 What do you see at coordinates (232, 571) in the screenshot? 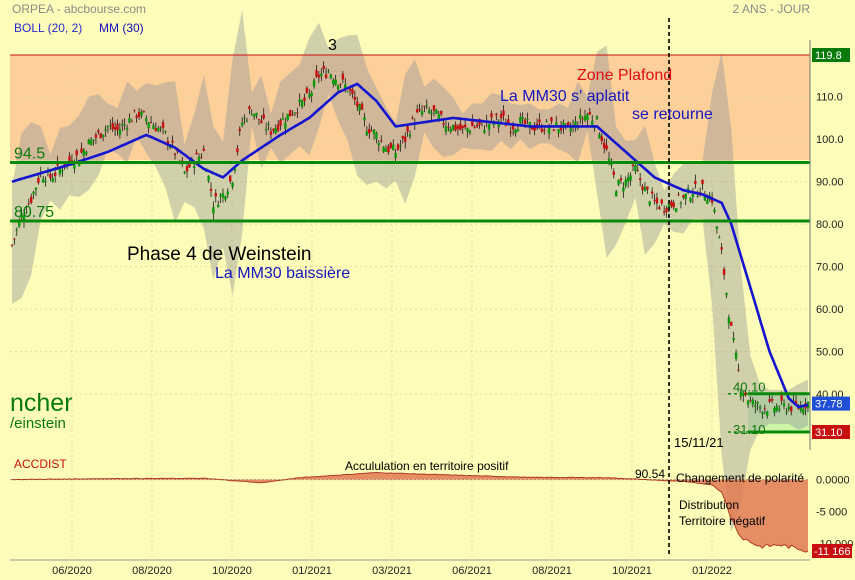
I see `x-tick-label-2: 10/2020` at bounding box center [232, 571].